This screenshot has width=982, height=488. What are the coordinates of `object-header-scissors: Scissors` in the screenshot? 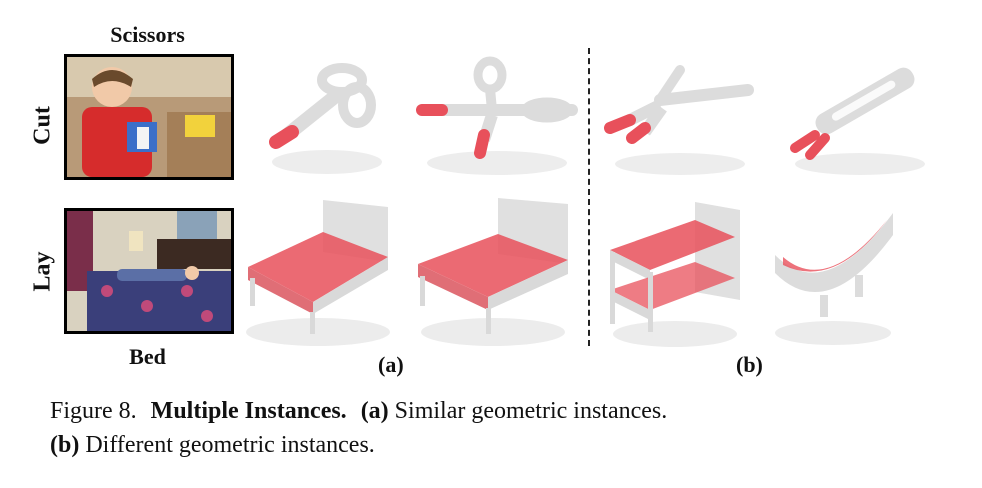 It's located at (147, 34).